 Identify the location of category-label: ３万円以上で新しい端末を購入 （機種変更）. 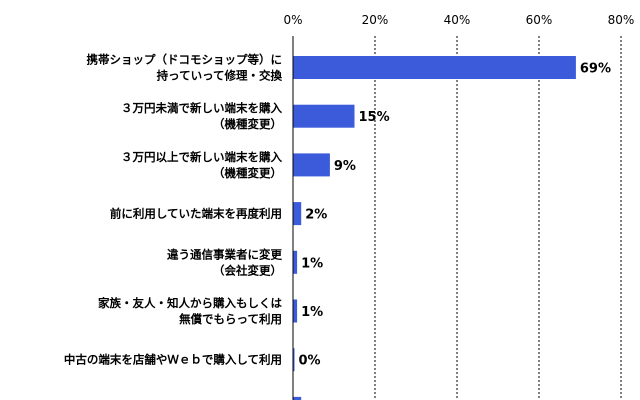
(201, 165).